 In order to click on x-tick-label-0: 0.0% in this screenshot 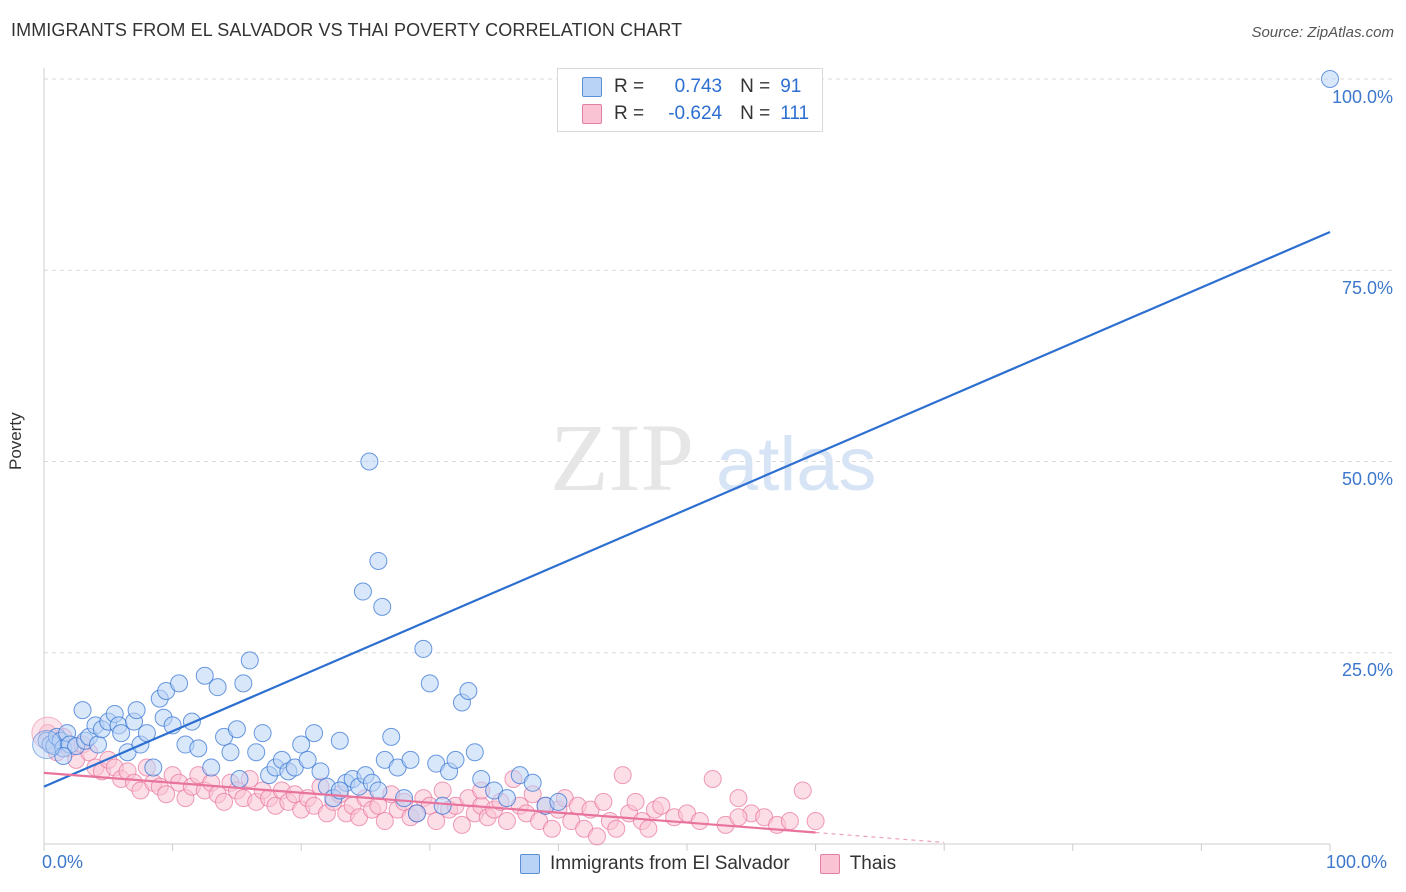, I will do `click(63, 862)`.